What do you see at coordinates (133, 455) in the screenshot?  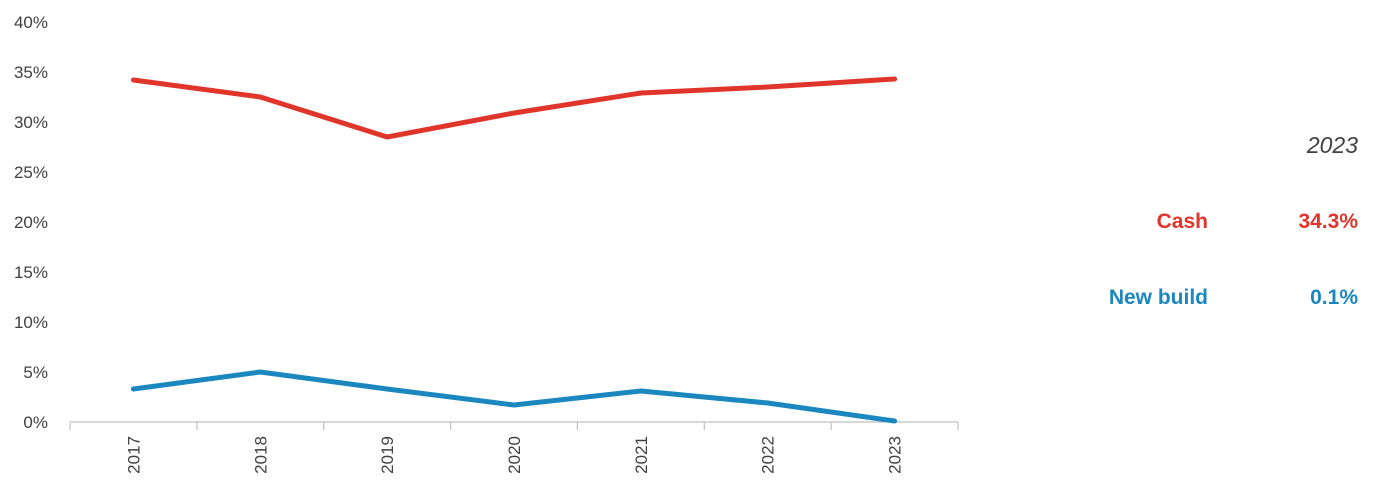 I see `x-tick-label: 2017` at bounding box center [133, 455].